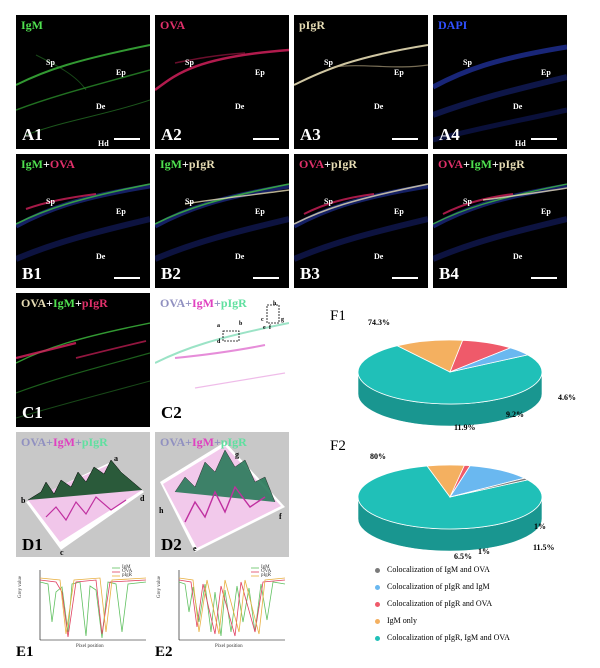 The width and height of the screenshot is (600, 668). What do you see at coordinates (121, 72) in the screenshot?
I see `a1-ep-label: Ep` at bounding box center [121, 72].